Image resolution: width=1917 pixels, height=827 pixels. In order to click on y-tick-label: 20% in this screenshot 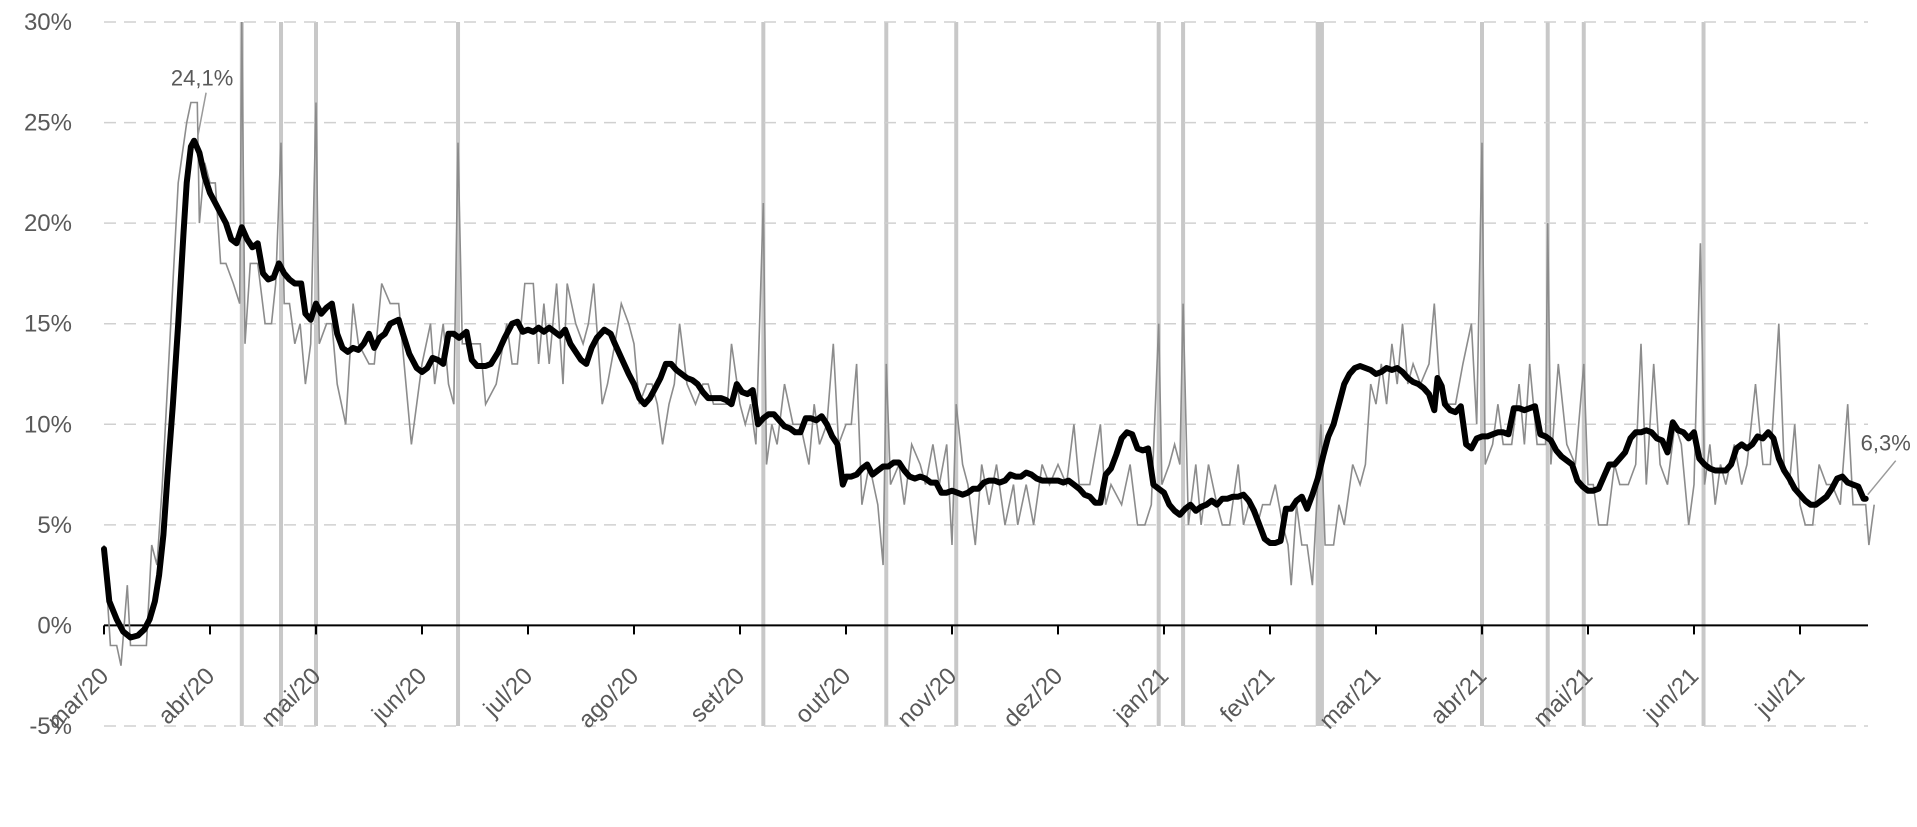, I will do `click(48, 223)`.